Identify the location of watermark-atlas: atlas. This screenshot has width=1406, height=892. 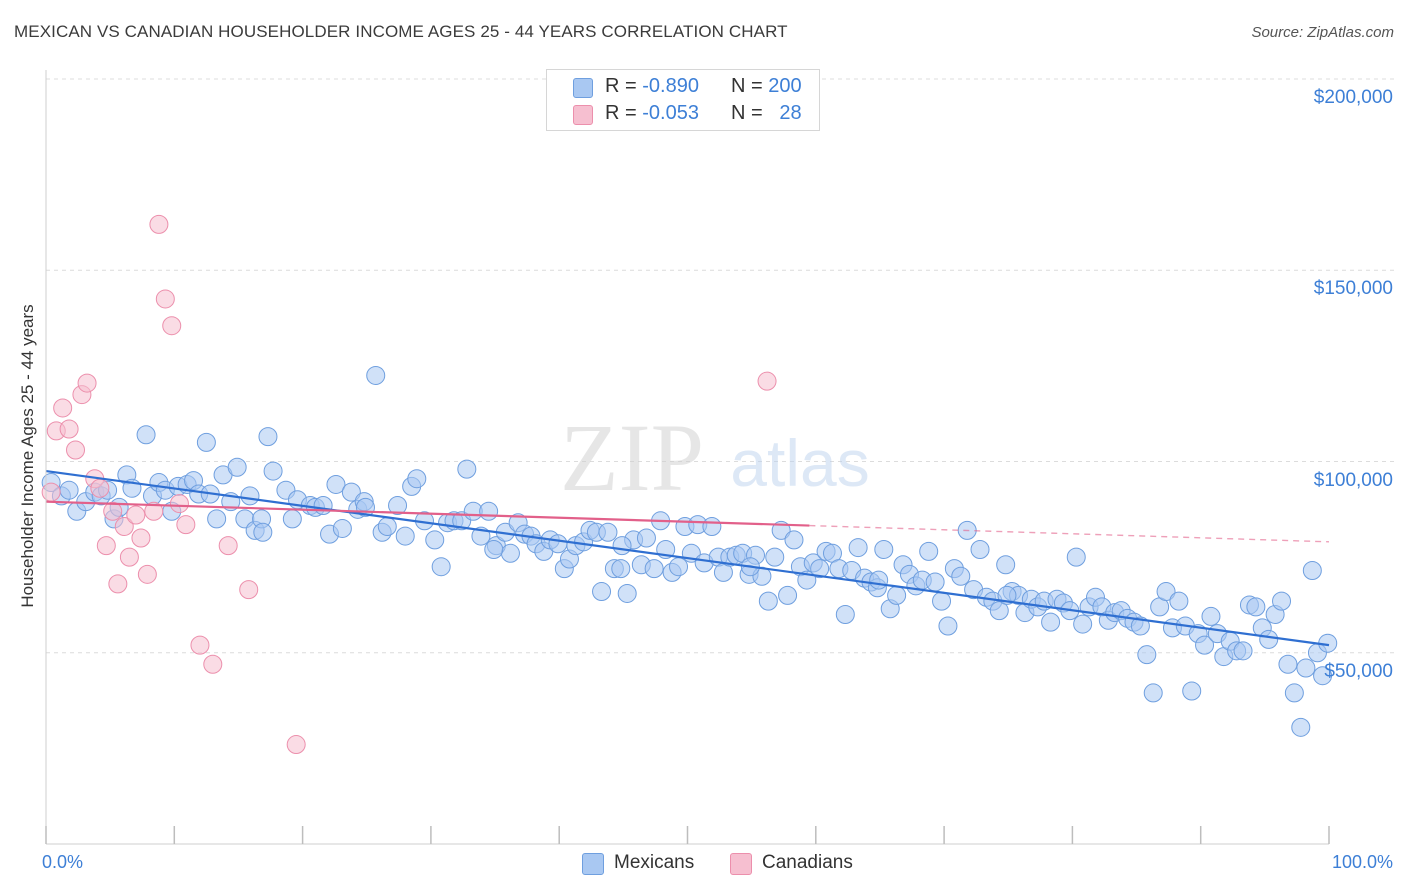
(799, 463).